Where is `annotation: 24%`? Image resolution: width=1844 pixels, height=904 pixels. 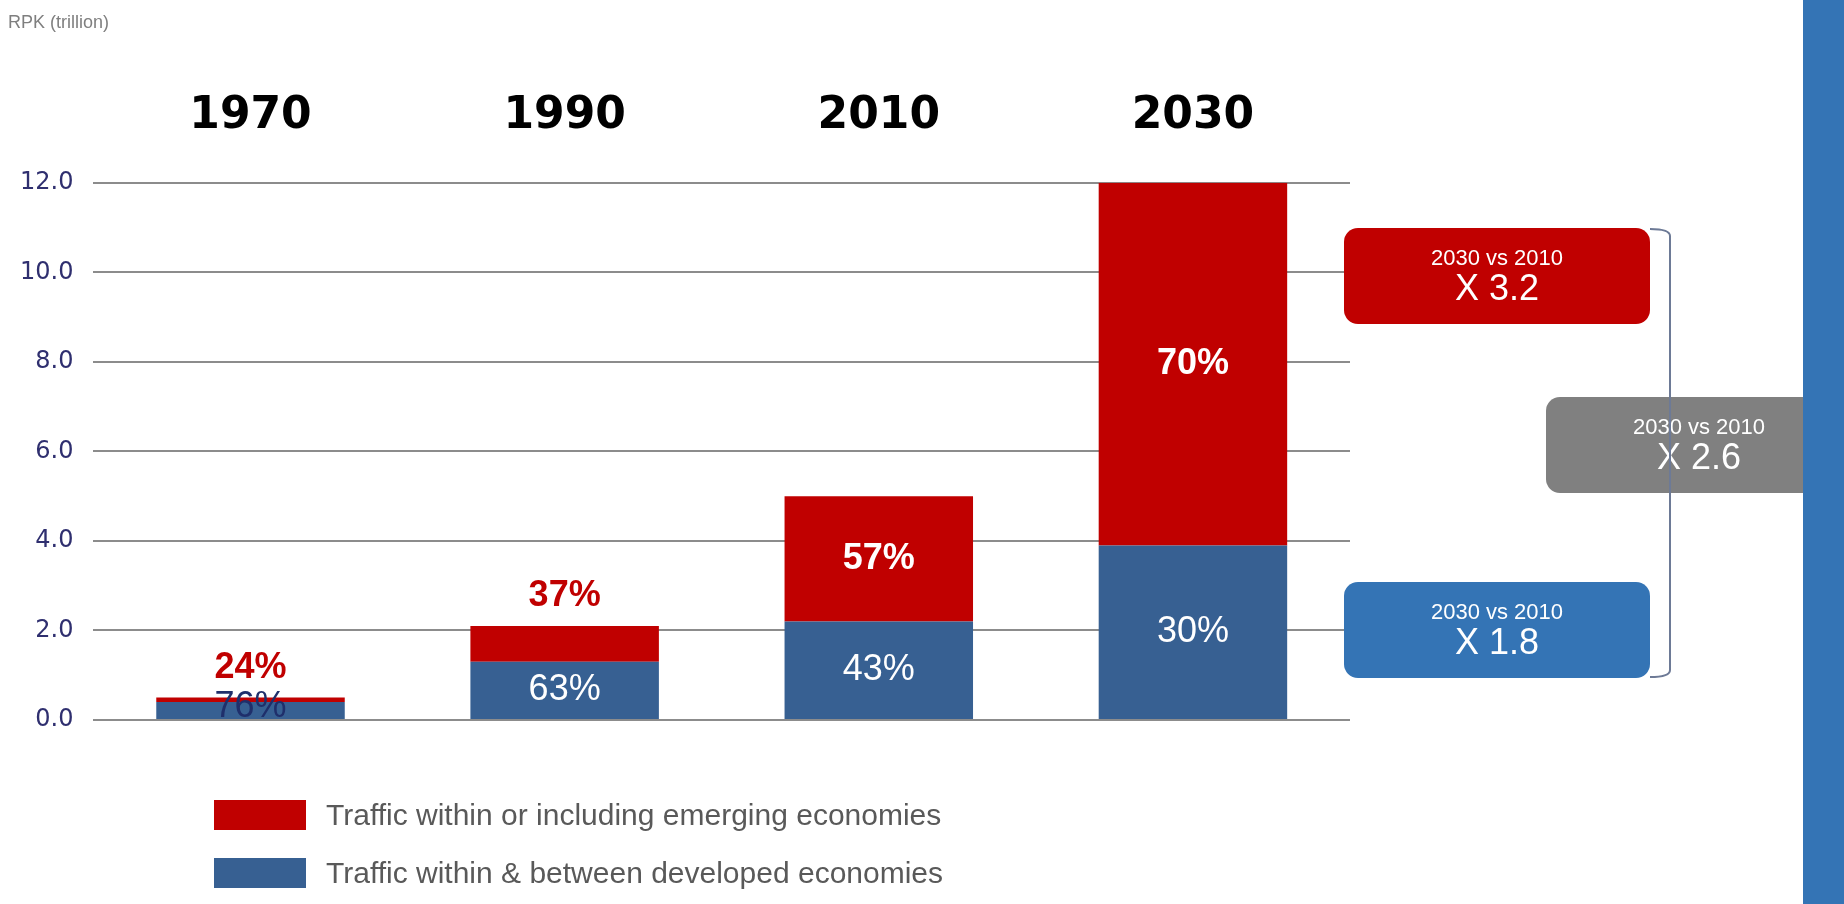
annotation: 24% is located at coordinates (250, 665).